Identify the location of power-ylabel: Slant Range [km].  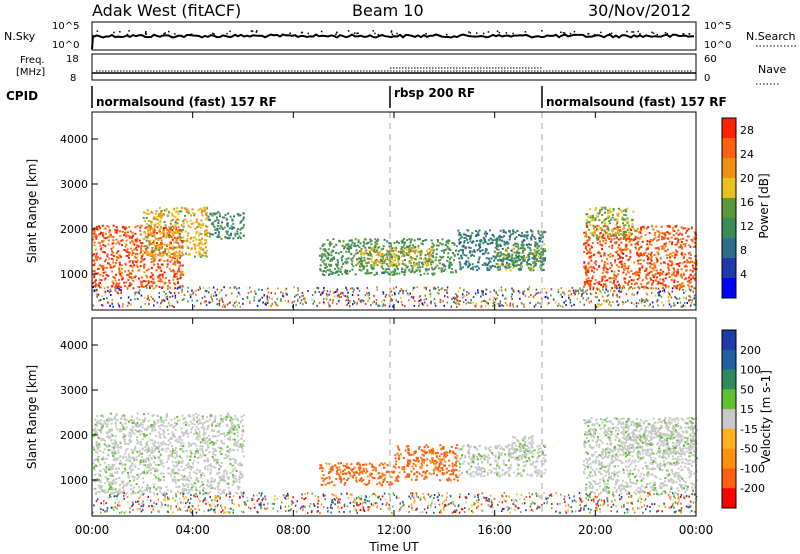
(32, 211).